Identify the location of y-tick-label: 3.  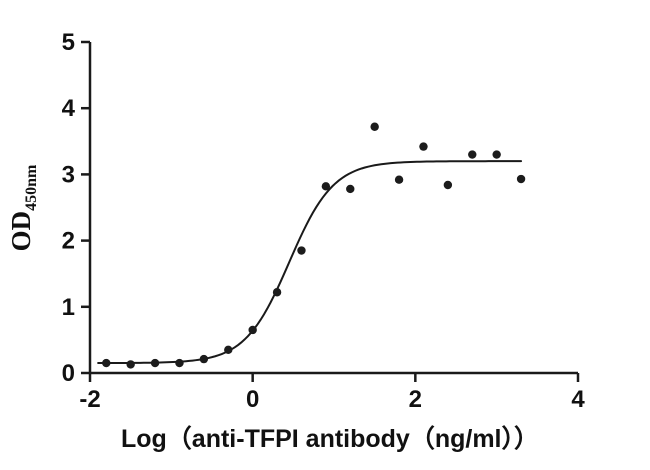
(68, 174).